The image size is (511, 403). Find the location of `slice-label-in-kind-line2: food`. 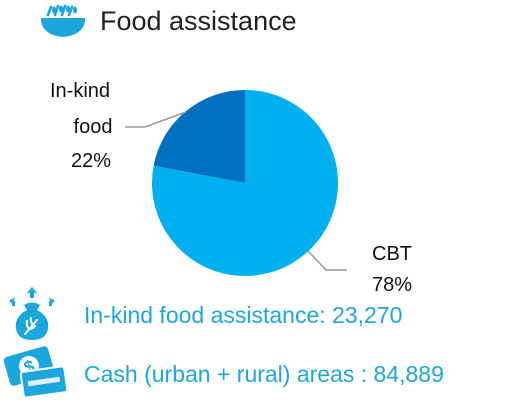

slice-label-in-kind-line2: food is located at coordinates (93, 127).